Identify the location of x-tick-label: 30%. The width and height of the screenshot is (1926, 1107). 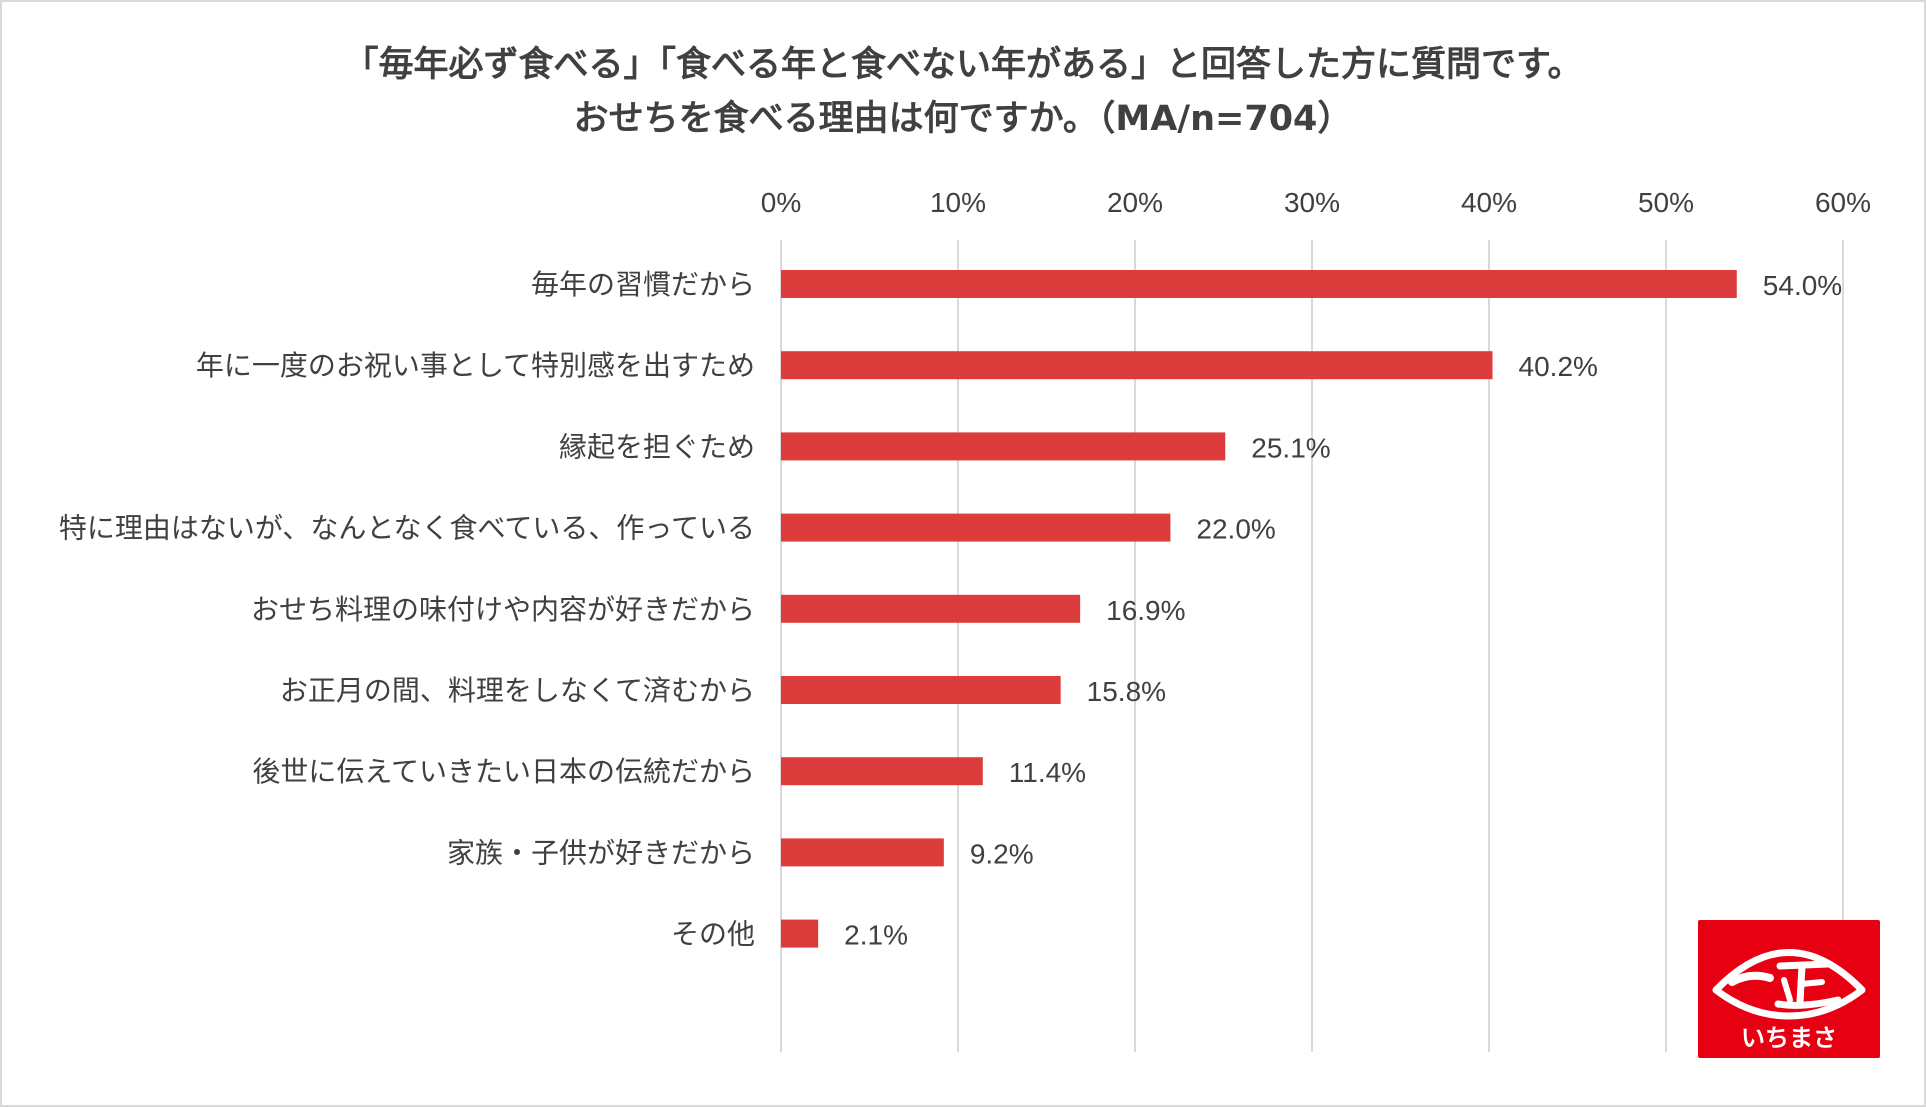
(1312, 202).